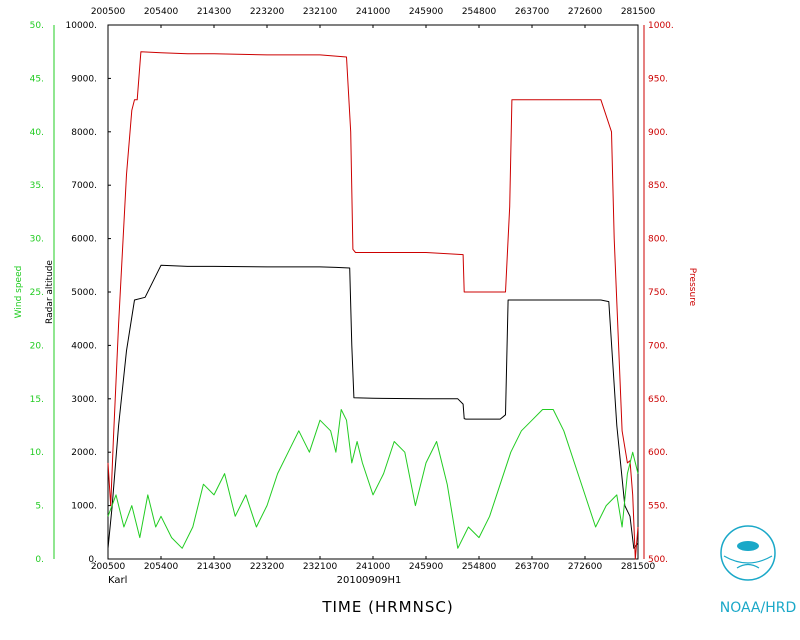 The width and height of the screenshot is (800, 640). Describe the element at coordinates (320, 567) in the screenshot. I see `x-tick-label-bottom: 232100` at that location.